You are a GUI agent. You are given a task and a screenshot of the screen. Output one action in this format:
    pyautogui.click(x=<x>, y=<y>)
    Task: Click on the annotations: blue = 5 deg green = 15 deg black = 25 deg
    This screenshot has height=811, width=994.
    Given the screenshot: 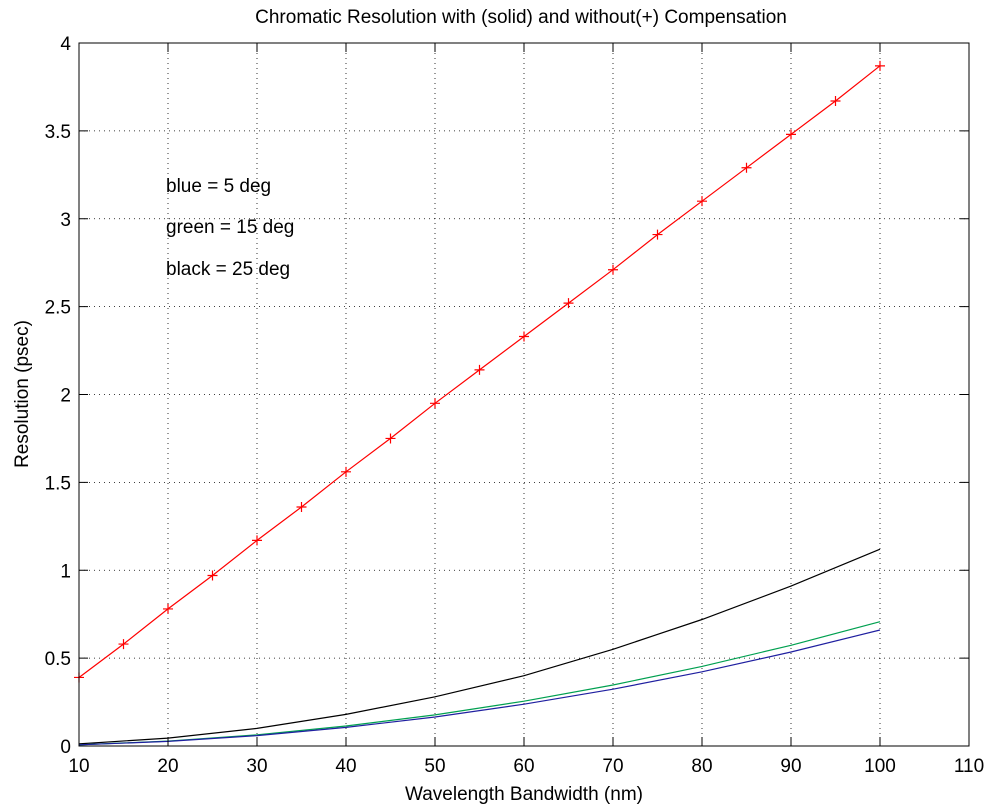 What is the action you would take?
    pyautogui.click(x=230, y=228)
    